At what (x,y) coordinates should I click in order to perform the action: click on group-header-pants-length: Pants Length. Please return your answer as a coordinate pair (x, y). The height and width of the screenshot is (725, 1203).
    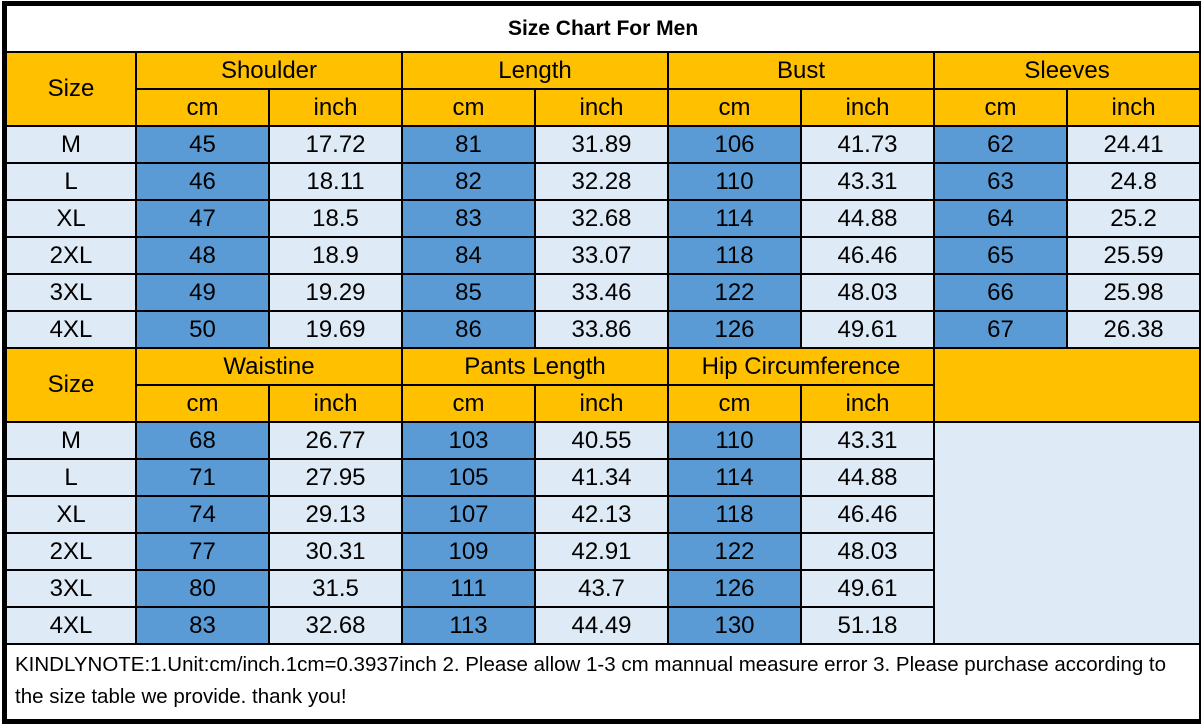
    Looking at the image, I should click on (535, 366).